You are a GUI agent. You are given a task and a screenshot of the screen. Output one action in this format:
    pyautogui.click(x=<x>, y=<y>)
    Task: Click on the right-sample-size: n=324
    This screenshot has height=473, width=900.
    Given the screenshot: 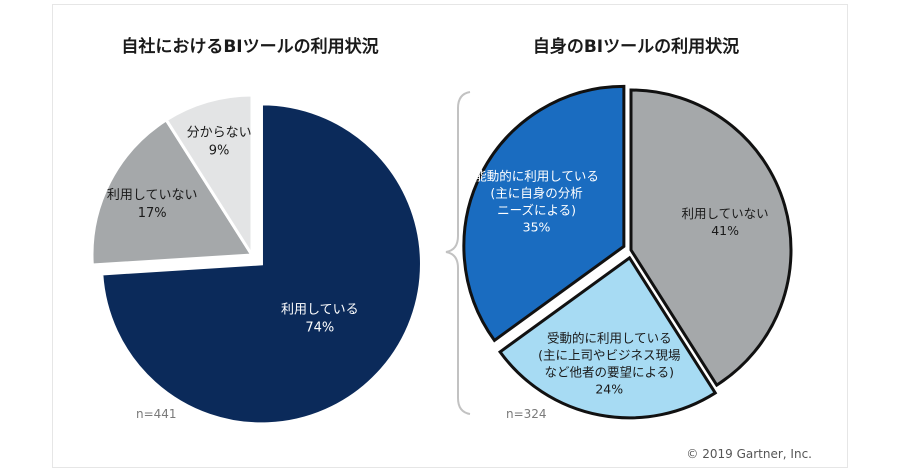 What is the action you would take?
    pyautogui.click(x=526, y=414)
    